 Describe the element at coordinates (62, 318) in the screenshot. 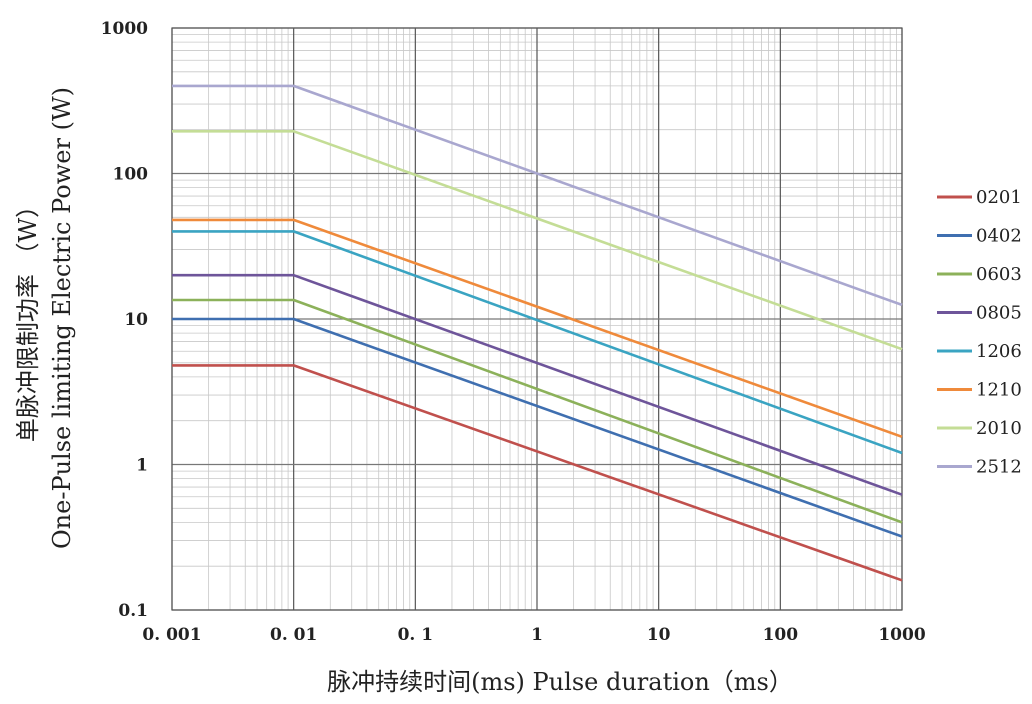

I see `y-axis-title-en: One-Pulse limiting Electric Power (W)` at that location.